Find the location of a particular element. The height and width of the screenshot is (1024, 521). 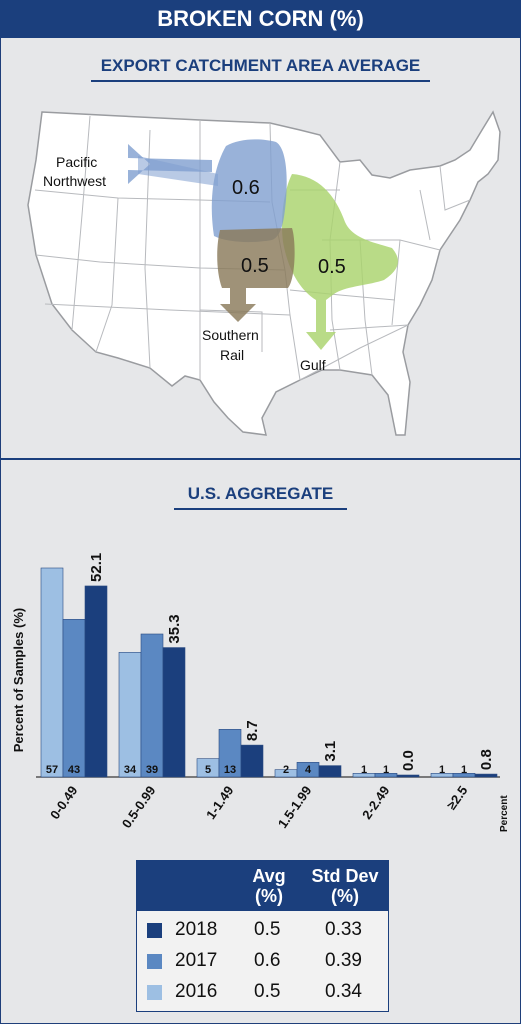

pnw-name-line2: Northwest is located at coordinates (74, 181).